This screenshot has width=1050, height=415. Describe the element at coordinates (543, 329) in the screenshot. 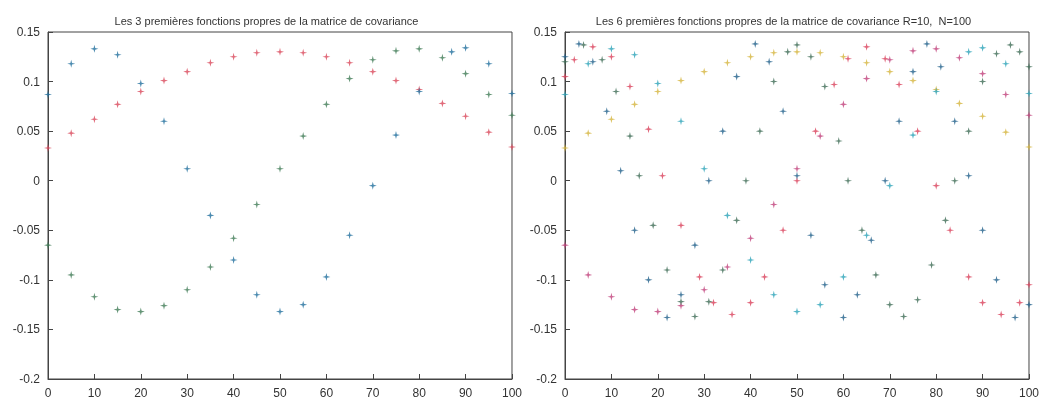

I see `y-tick-label: -0.15` at that location.